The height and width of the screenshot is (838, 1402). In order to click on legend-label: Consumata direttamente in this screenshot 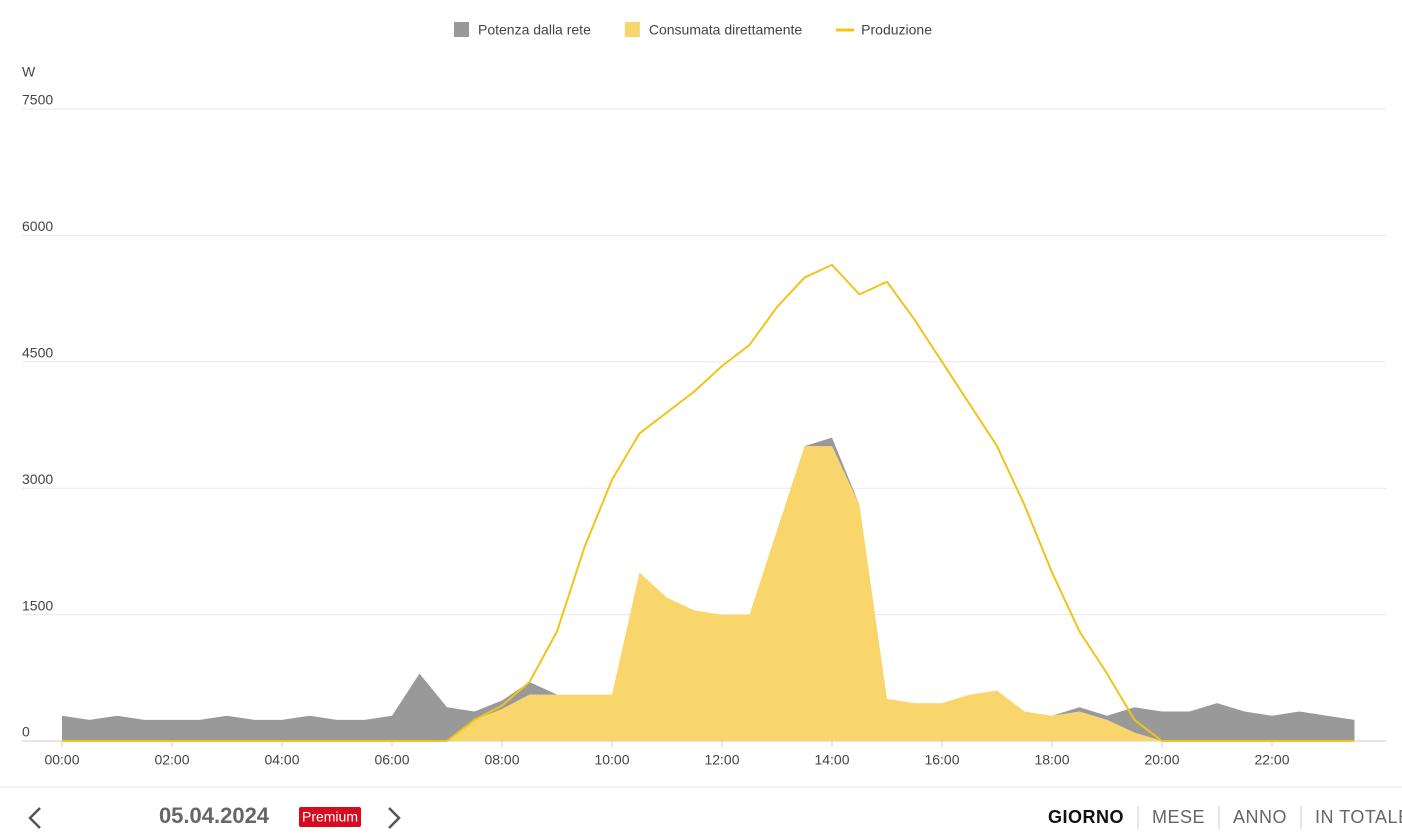, I will do `click(726, 30)`.